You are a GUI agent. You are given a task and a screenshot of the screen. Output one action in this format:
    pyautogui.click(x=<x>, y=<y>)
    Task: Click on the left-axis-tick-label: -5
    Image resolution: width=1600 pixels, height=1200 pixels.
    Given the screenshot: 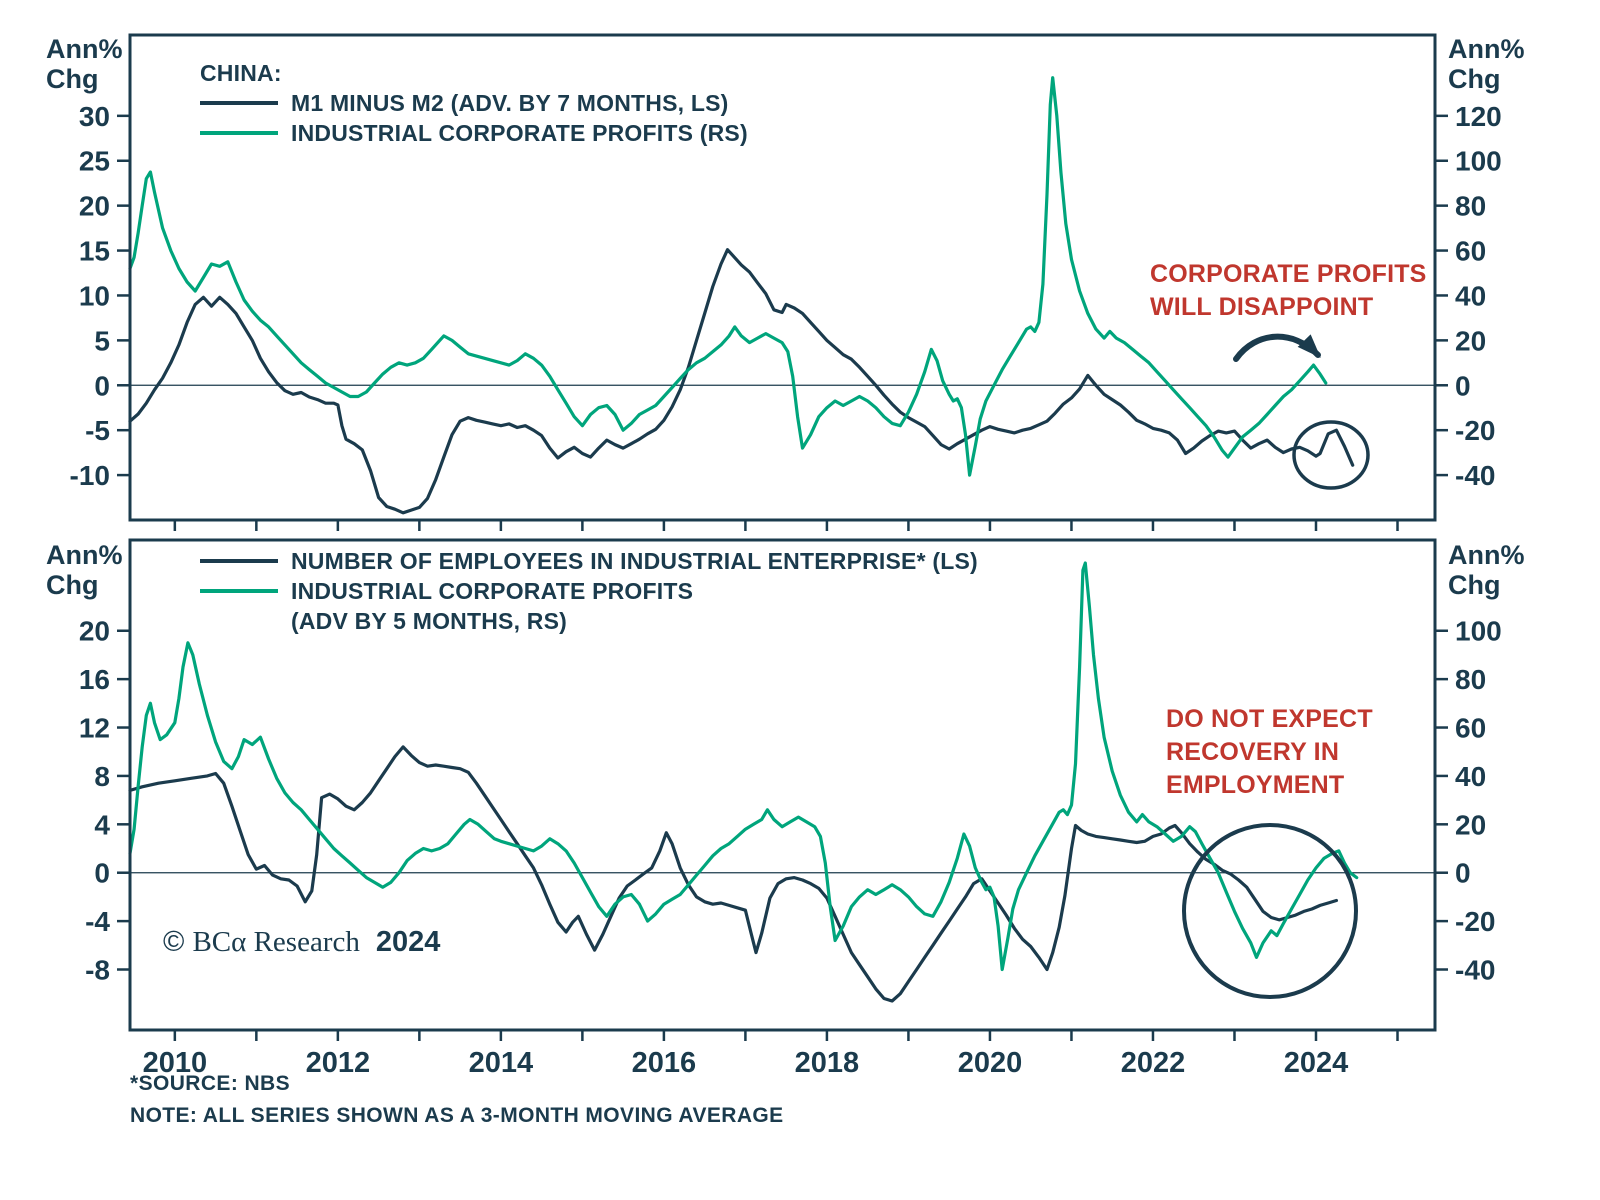 What is the action you would take?
    pyautogui.click(x=97, y=430)
    